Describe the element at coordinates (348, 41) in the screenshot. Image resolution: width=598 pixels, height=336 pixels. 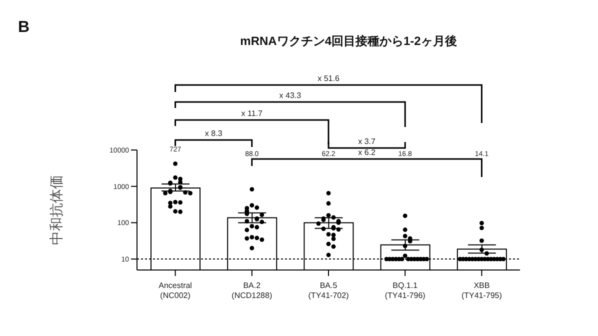
I see `chart-title: mRNAワクチン4回目接種から1-2ヶ月後` at that location.